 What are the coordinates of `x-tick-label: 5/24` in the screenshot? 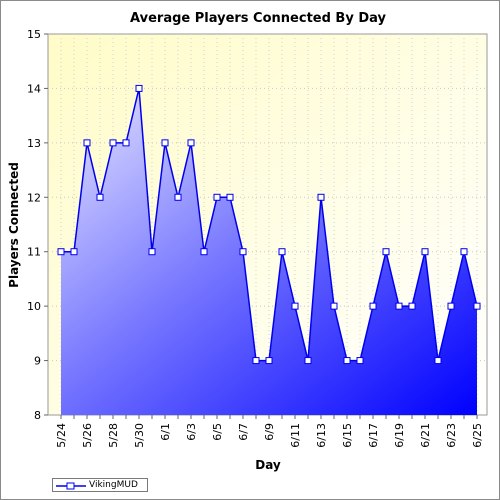 It's located at (61, 435).